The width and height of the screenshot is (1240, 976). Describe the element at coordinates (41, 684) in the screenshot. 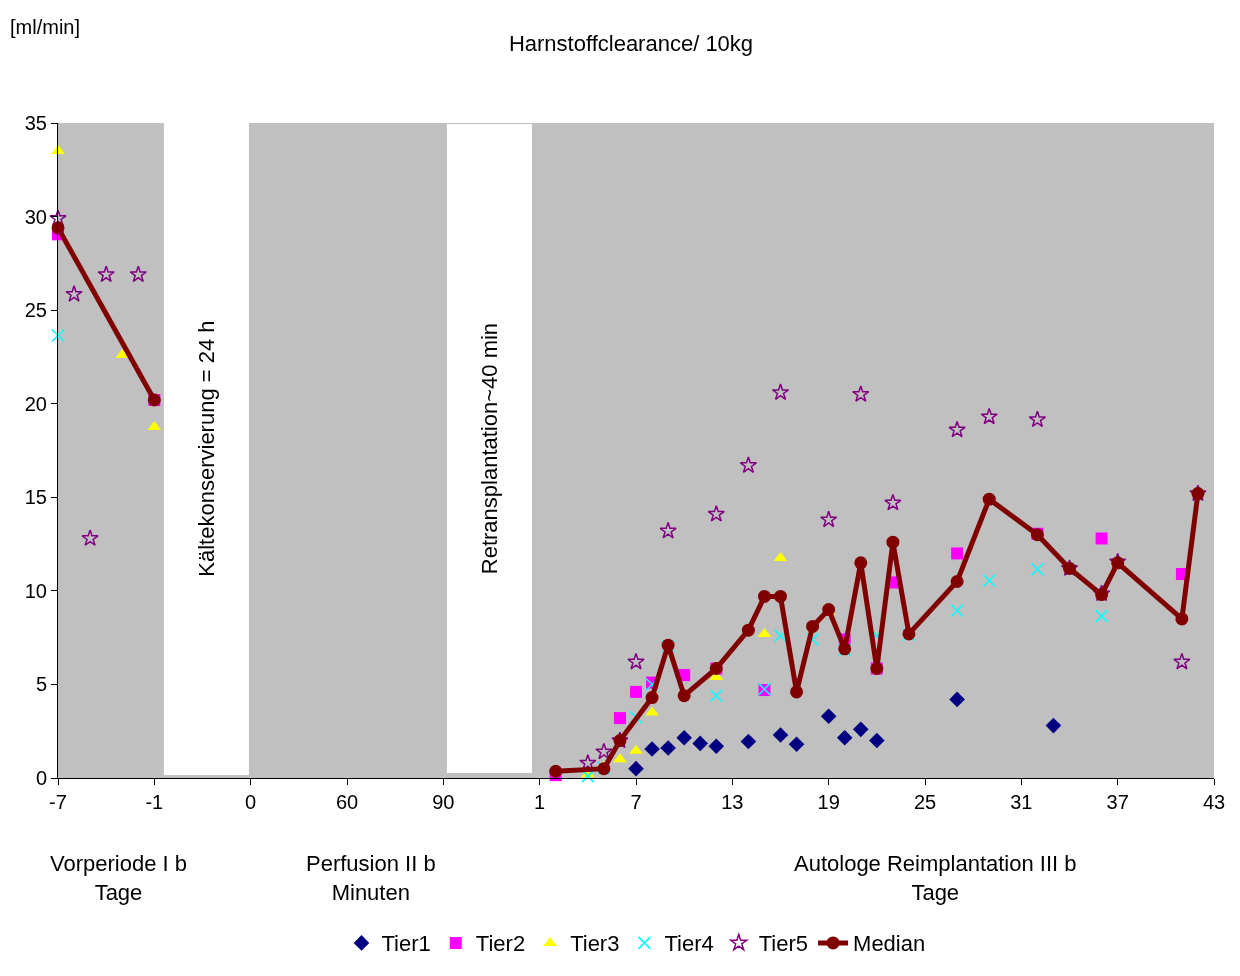

I see `y-tick-label: 5` at that location.